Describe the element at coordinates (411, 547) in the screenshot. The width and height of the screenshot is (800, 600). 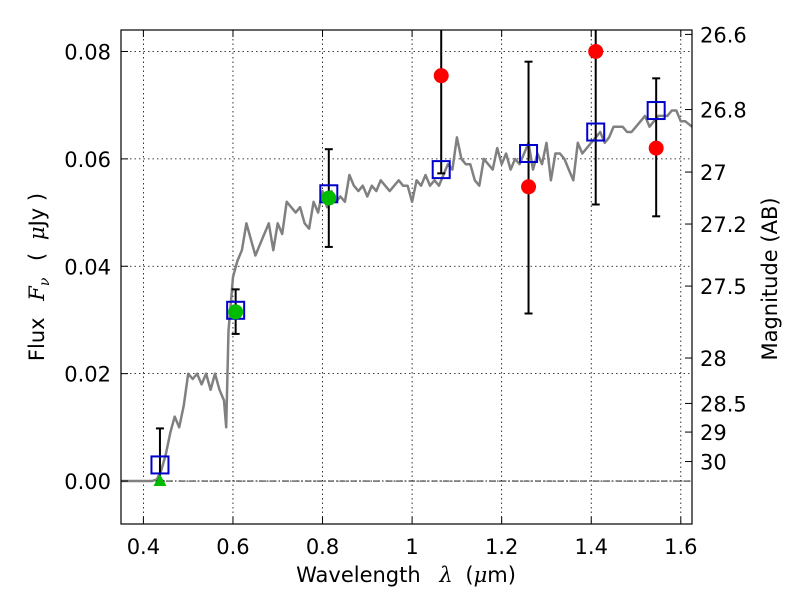
I see `x-tick-label: 1` at that location.